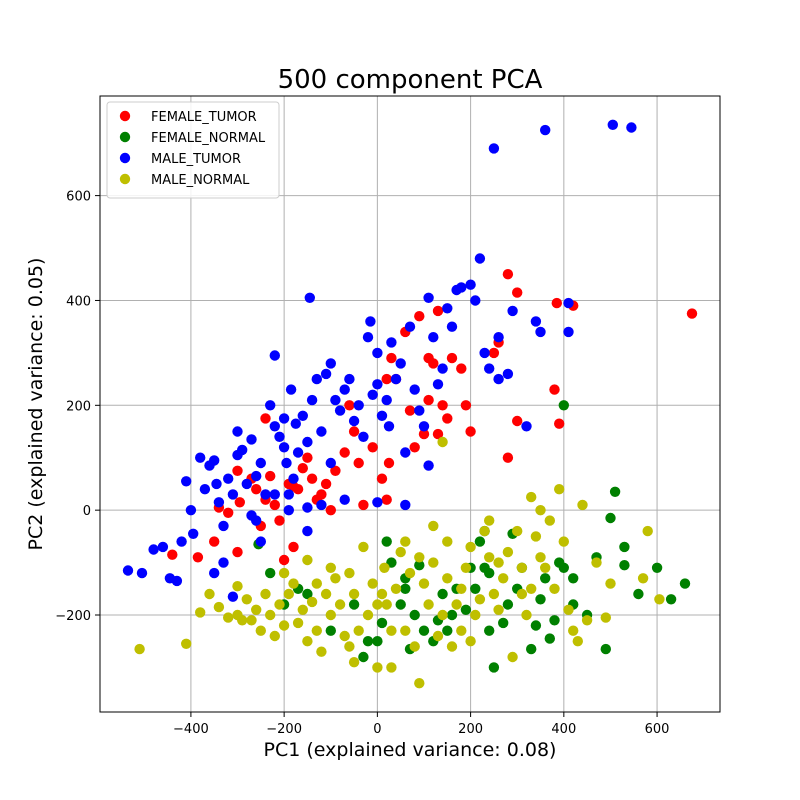  Describe the element at coordinates (78, 301) in the screenshot. I see `y-tick-label: 400` at that location.